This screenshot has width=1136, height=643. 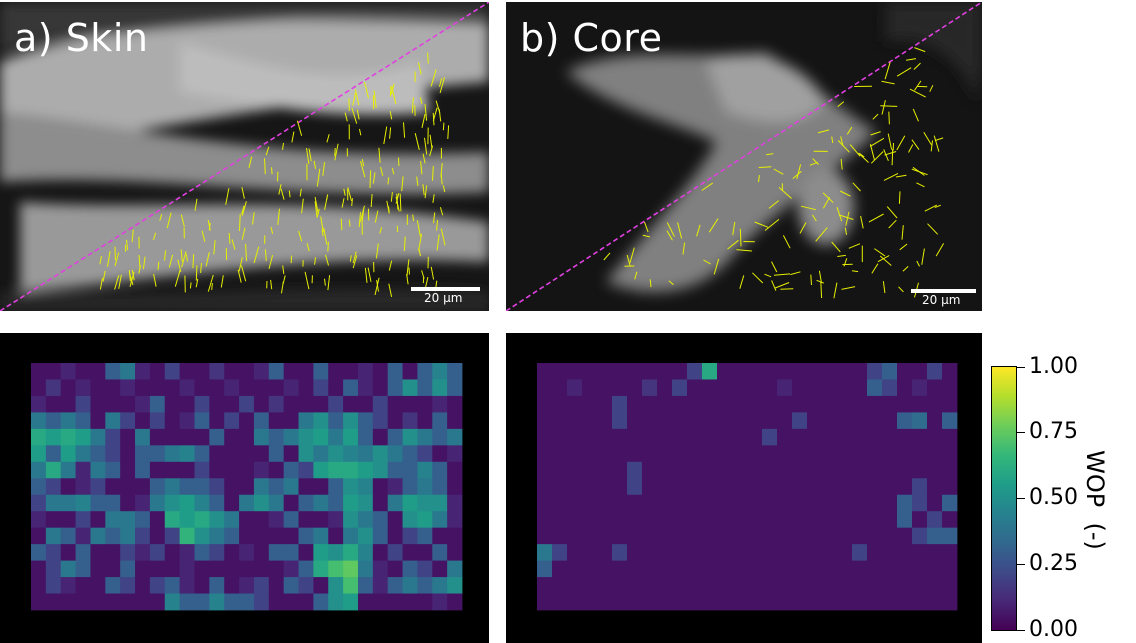 I want to click on orientation-lines, so click(x=274, y=175).